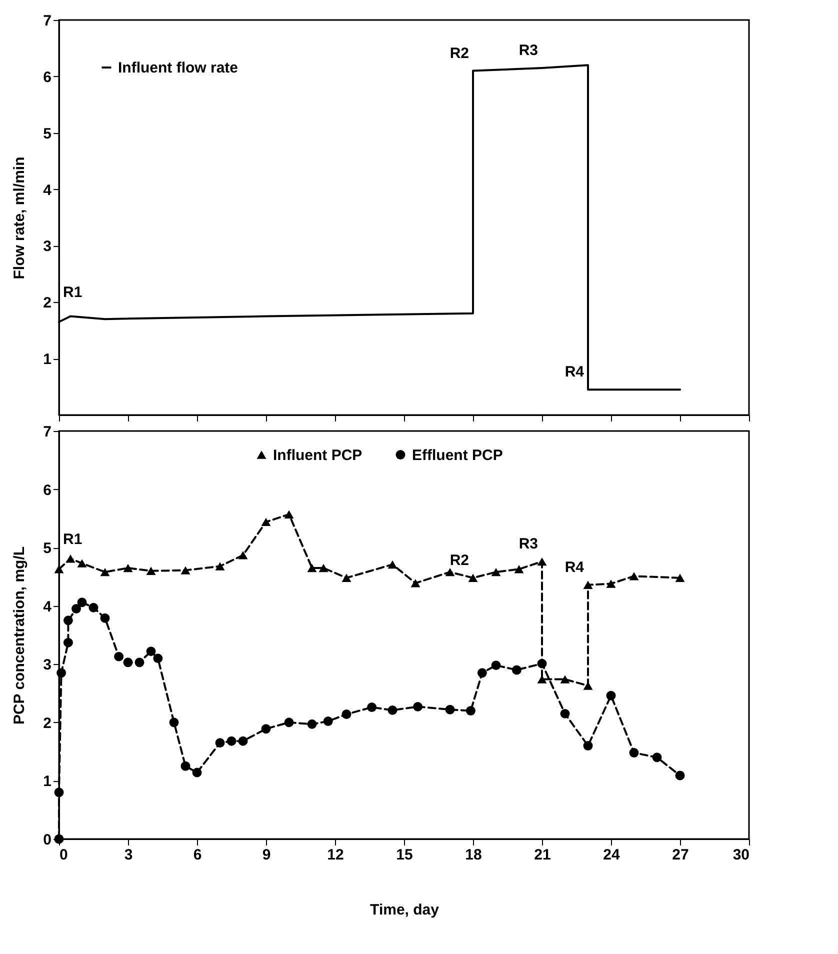 The image size is (838, 954). Describe the element at coordinates (19, 218) in the screenshot. I see `y-axis-title: Flow rate, ml/min` at that location.